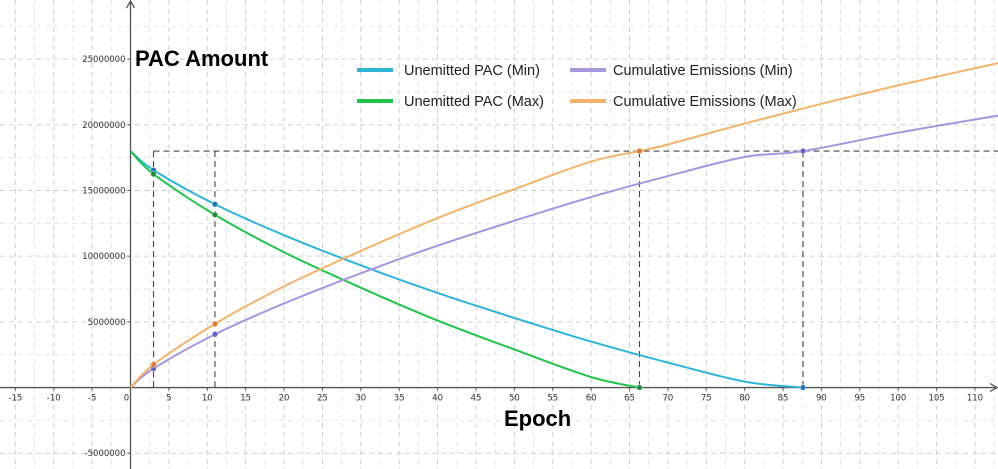 This screenshot has height=469, width=998. Describe the element at coordinates (703, 71) in the screenshot. I see `legend-label-cumulative-min: Cumulative Emissions (Min)` at that location.